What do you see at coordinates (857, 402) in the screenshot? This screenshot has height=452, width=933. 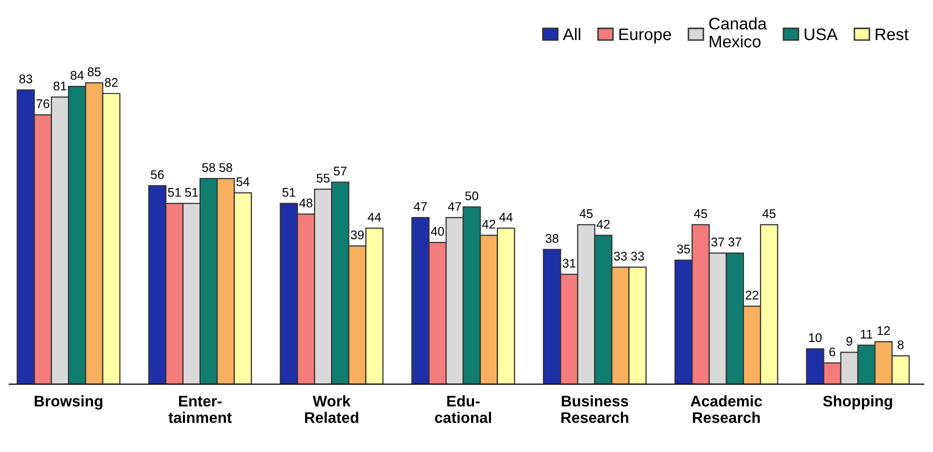 I see `x-tick-label: Shopping` at bounding box center [857, 402].